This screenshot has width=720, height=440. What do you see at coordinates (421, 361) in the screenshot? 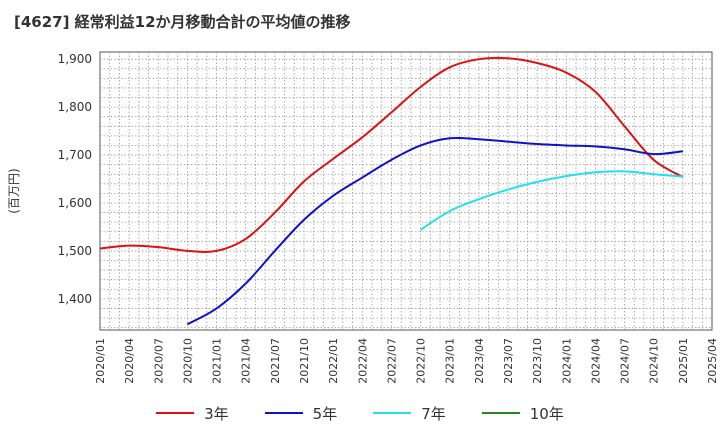
I see `x-tick-label: 2022/10` at bounding box center [421, 361].